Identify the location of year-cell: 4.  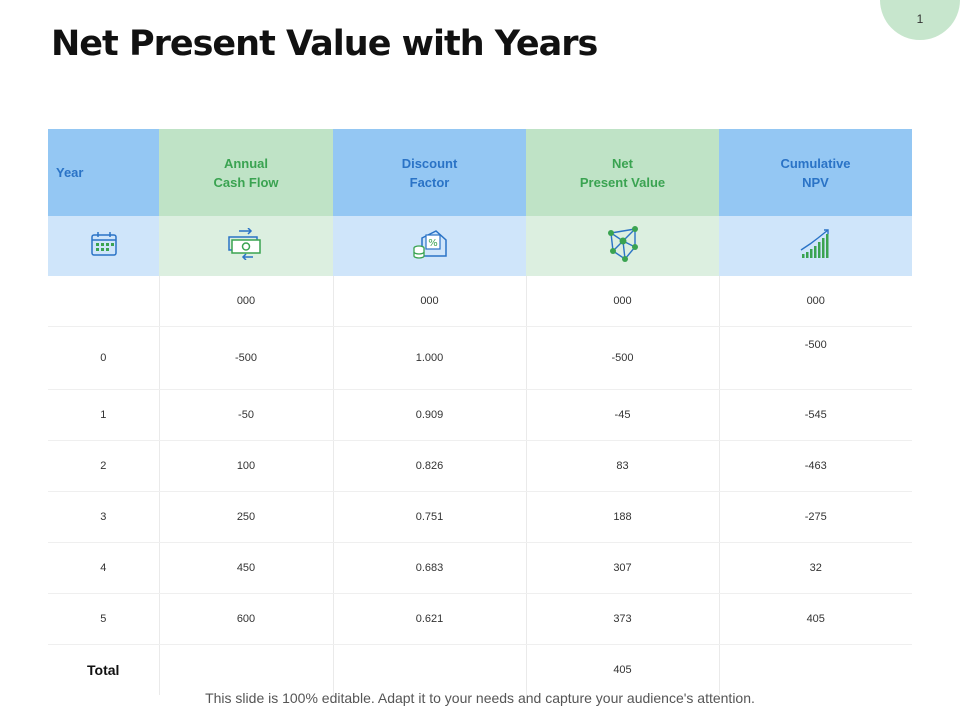
(104, 568).